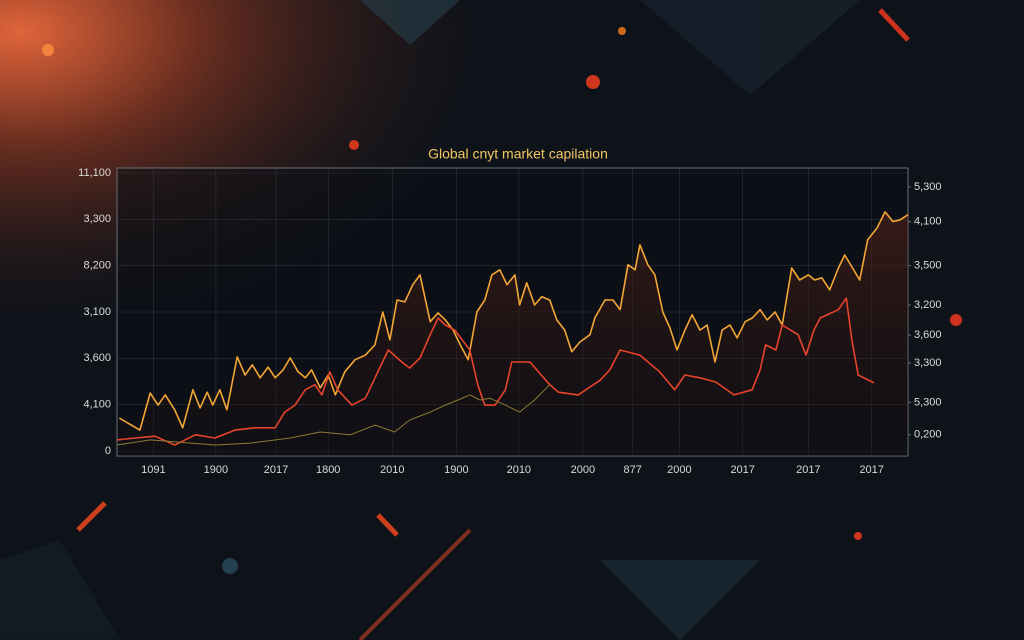 This screenshot has height=640, width=1024. What do you see at coordinates (97, 219) in the screenshot?
I see `y-tick-label: 3,300` at bounding box center [97, 219].